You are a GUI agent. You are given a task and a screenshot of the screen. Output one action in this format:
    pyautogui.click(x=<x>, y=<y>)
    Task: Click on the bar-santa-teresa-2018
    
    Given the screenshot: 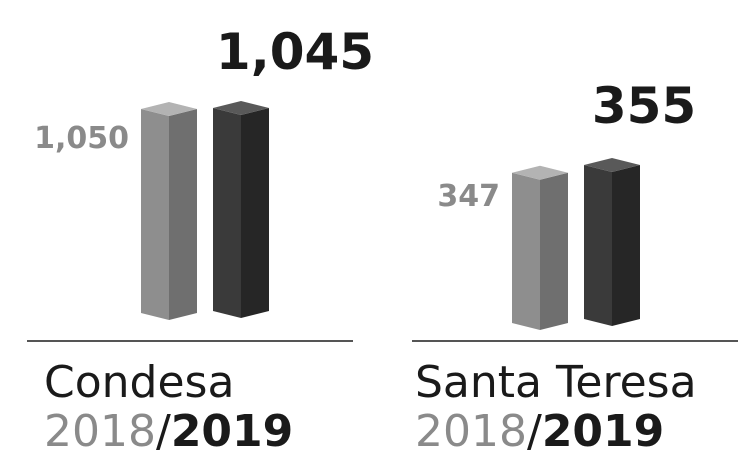 What is the action you would take?
    pyautogui.click(x=540, y=247)
    